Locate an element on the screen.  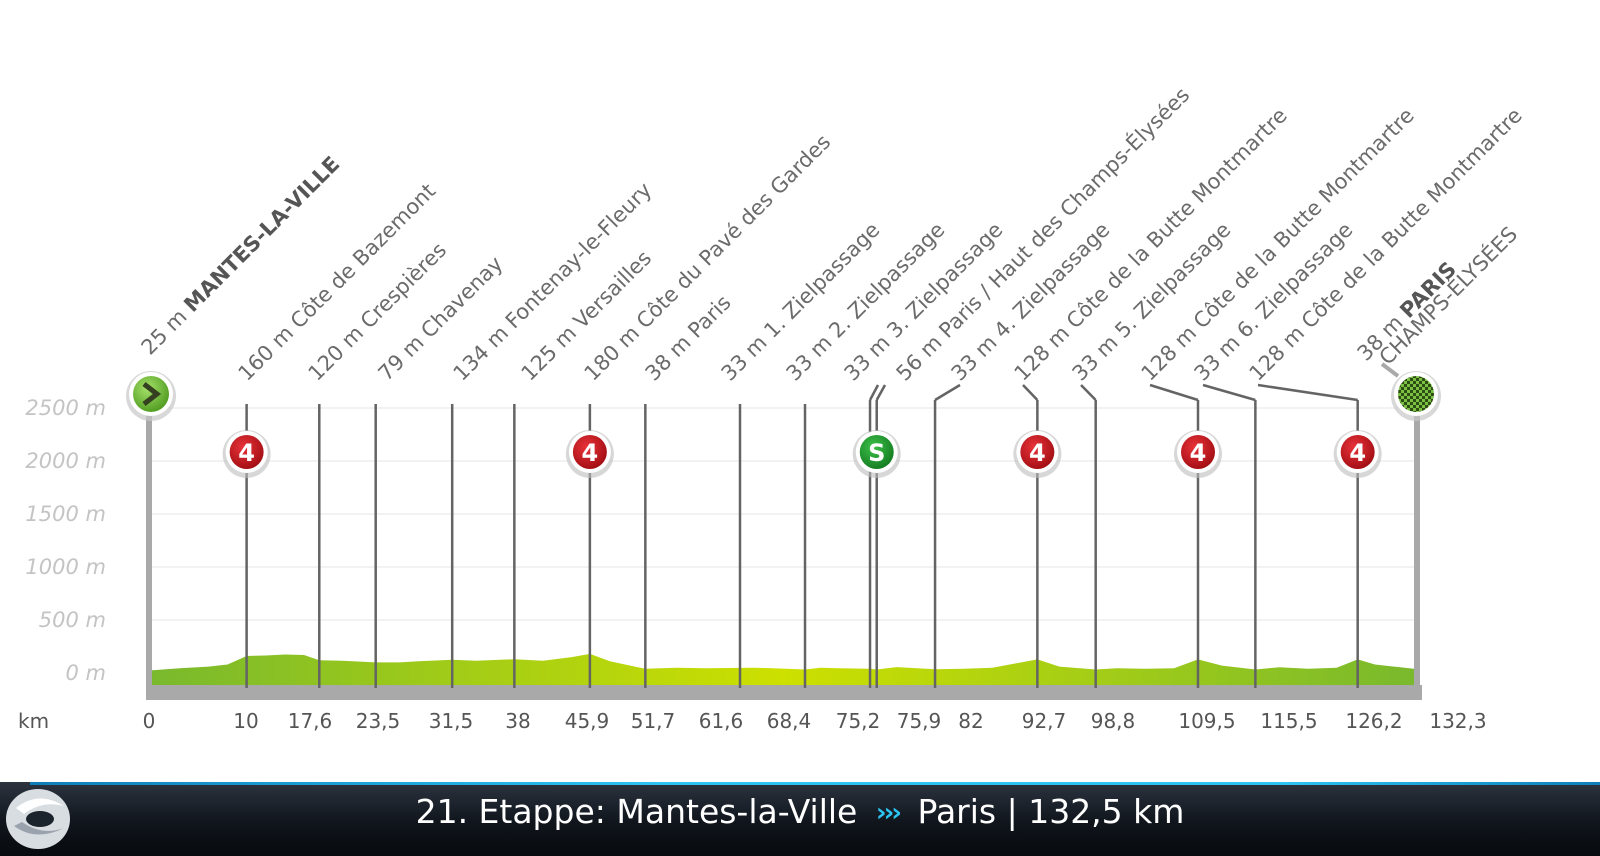
x-tick-label: 82 is located at coordinates (970, 721).